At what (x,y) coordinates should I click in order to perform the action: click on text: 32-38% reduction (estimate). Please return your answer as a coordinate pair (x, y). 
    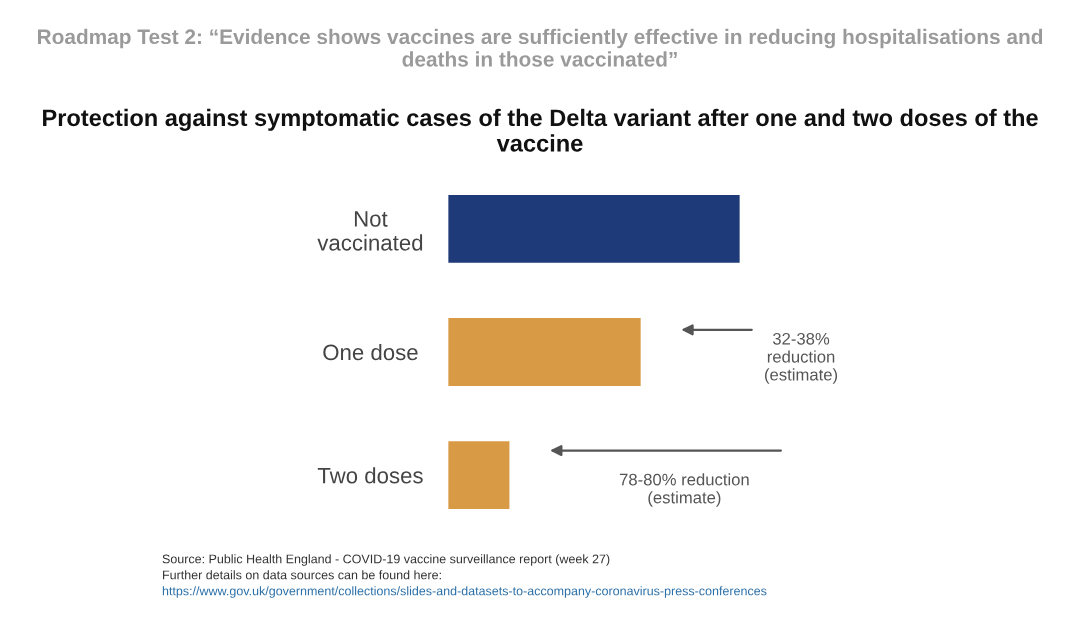
    Looking at the image, I should click on (801, 358).